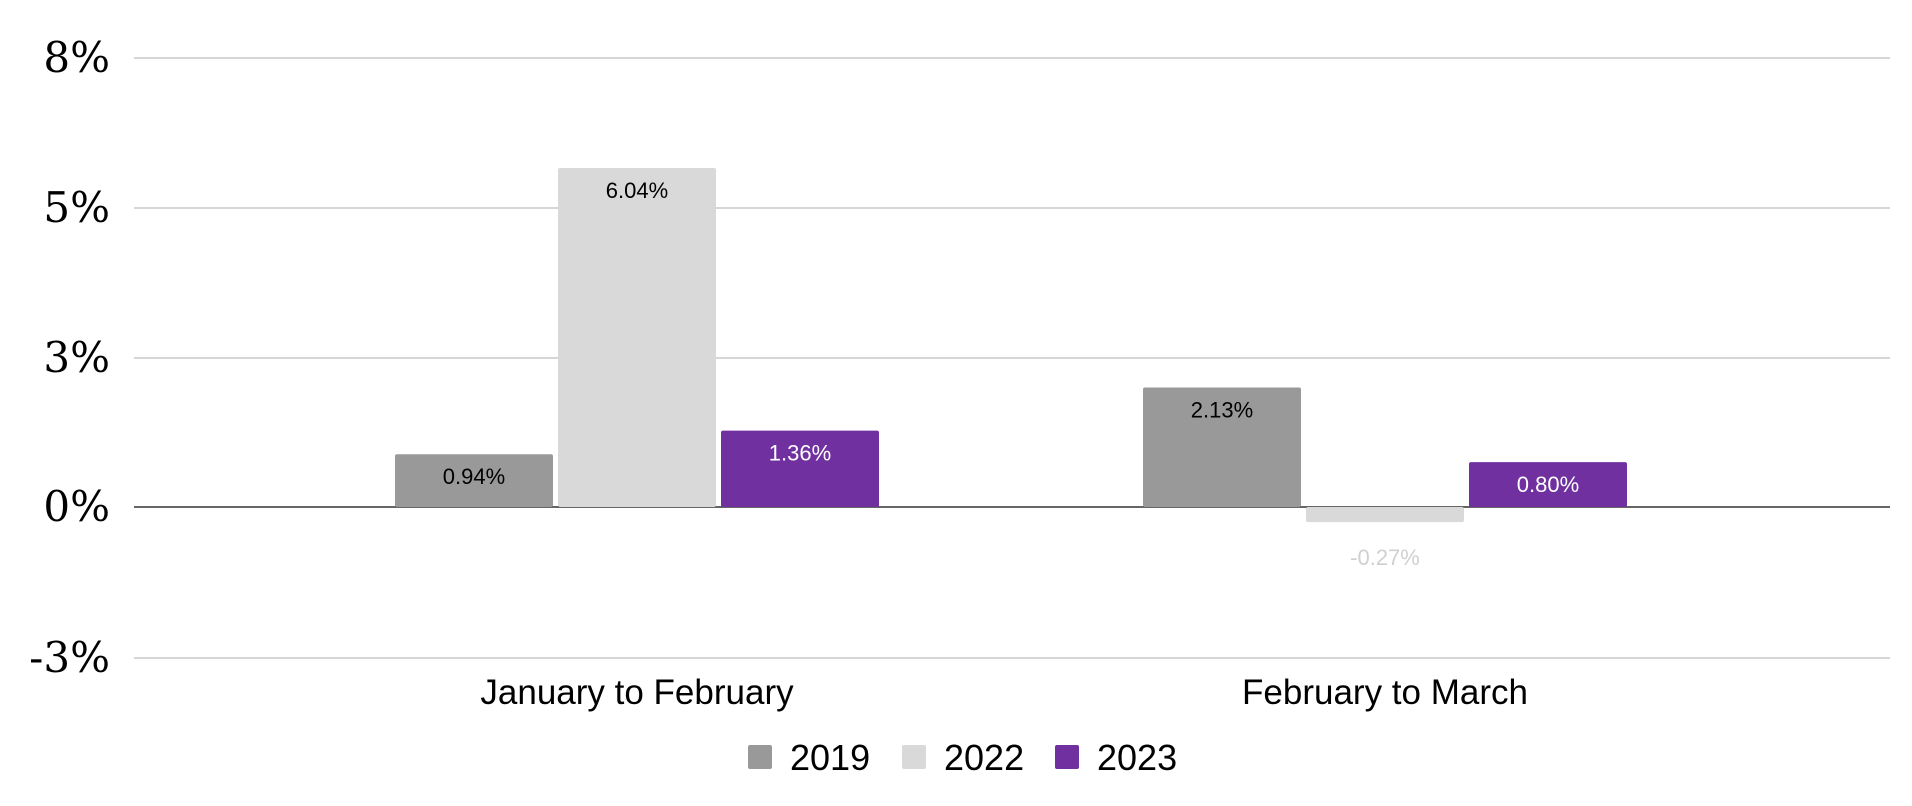 This screenshot has width=1912, height=806. What do you see at coordinates (76, 506) in the screenshot?
I see `y-tick-label: 0%` at bounding box center [76, 506].